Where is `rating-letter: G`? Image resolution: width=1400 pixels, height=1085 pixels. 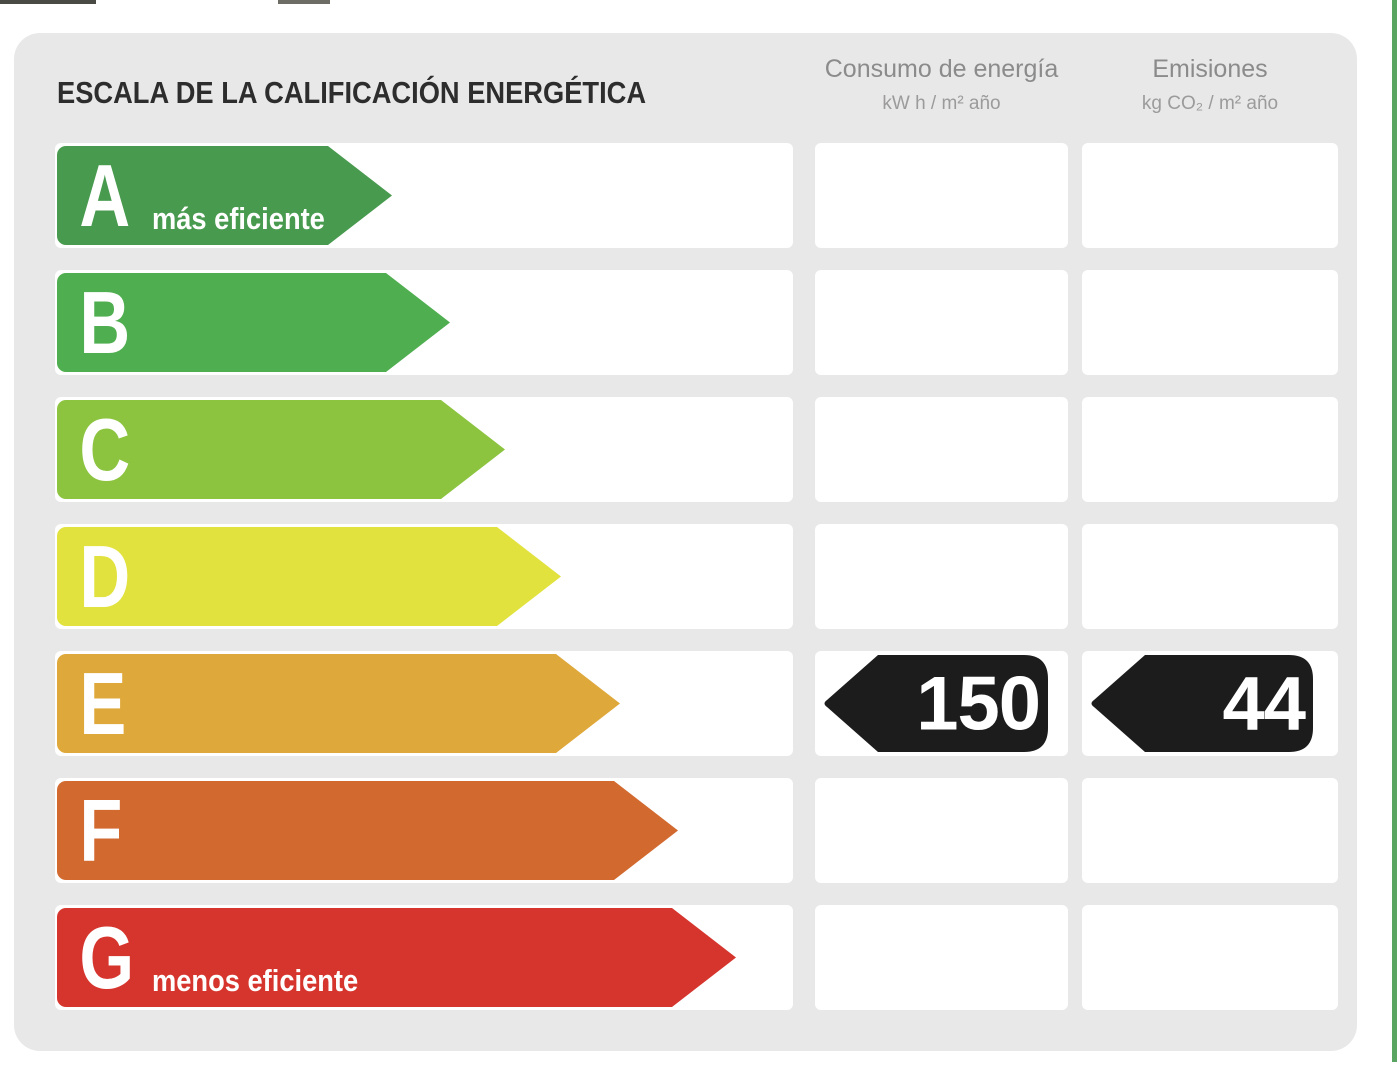
rating-letter: G is located at coordinates (107, 957).